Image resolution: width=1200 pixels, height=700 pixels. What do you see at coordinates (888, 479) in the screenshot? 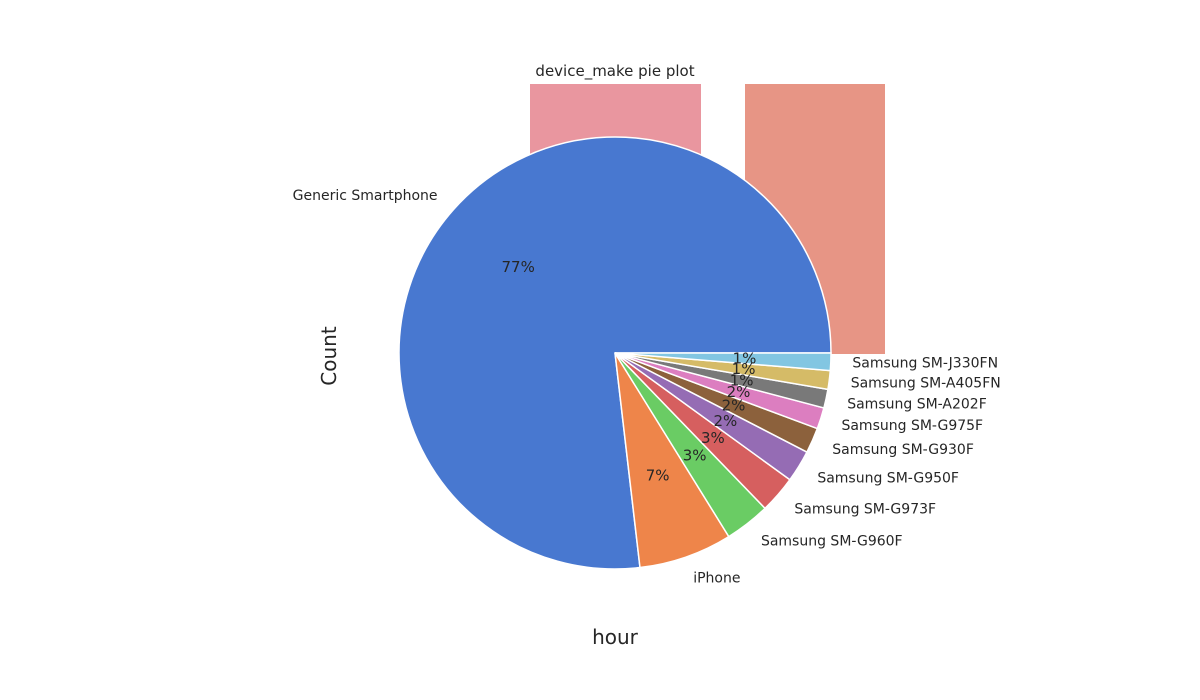
I see `slice-label: Samsung SM-G950F` at bounding box center [888, 479].